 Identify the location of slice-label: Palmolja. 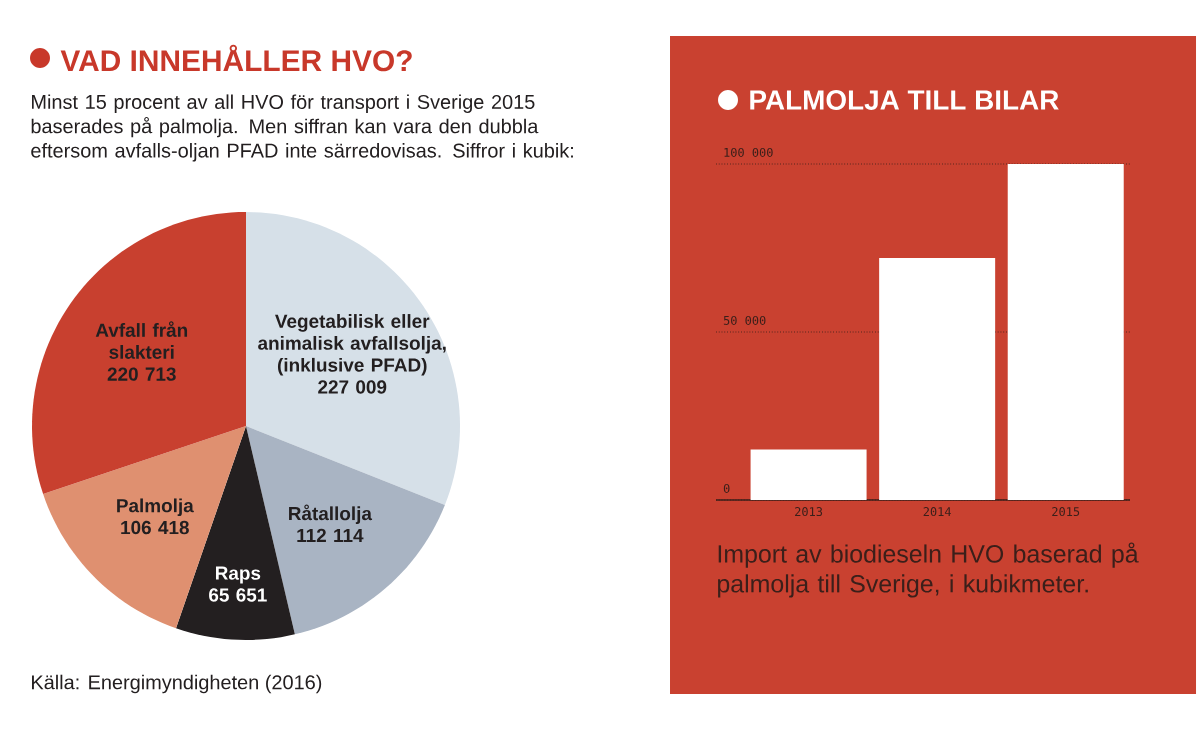
(155, 507).